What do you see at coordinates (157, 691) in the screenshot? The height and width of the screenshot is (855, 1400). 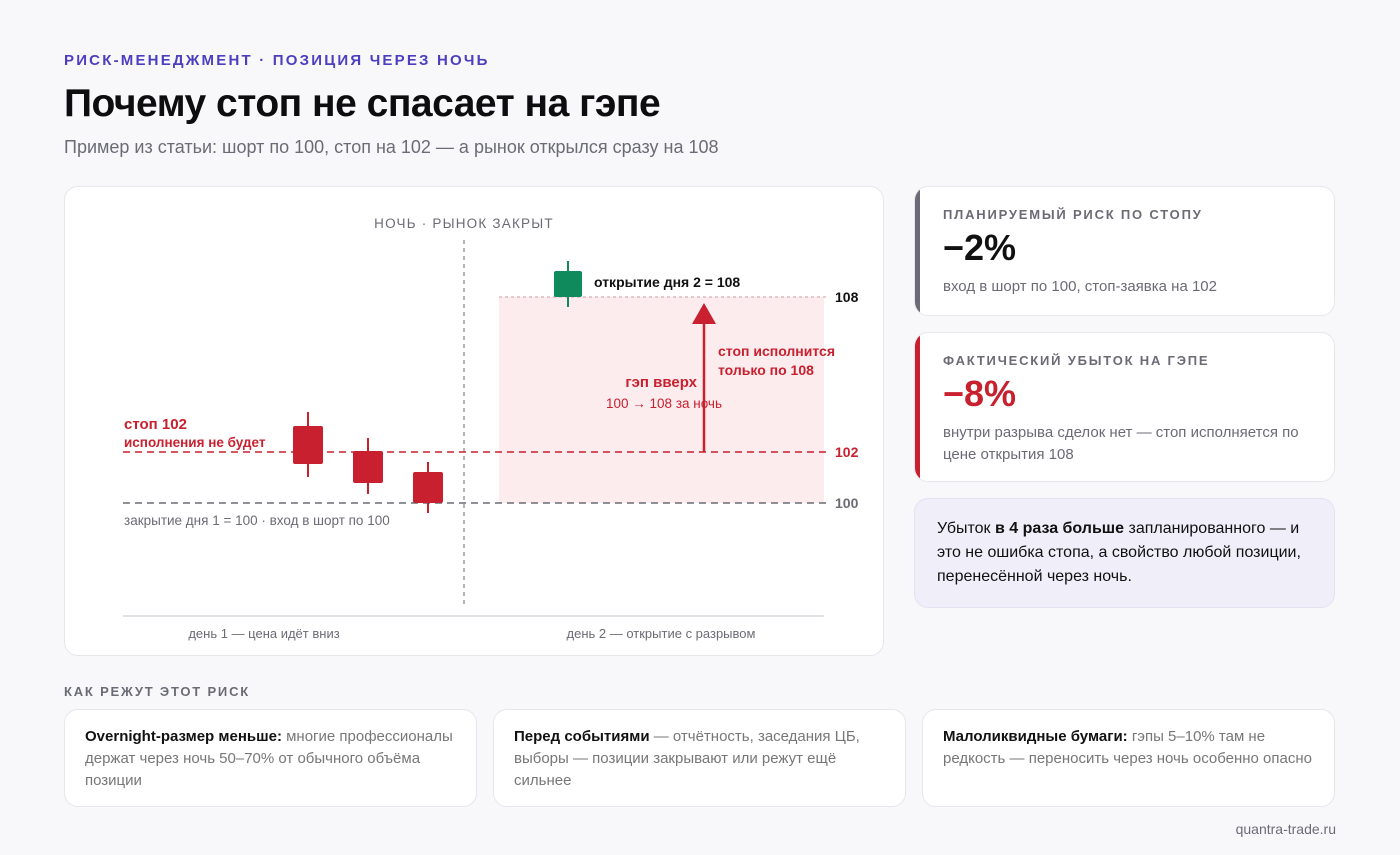 I see `section-label: КАК РЕЖУТ ЭТОТ РИСК` at bounding box center [157, 691].